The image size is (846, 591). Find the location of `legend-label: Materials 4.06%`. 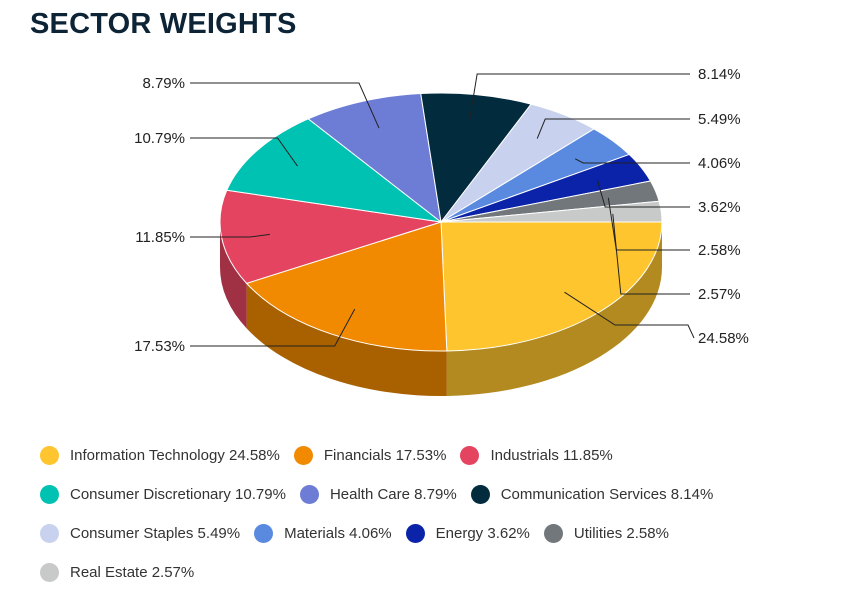

legend-label: Materials 4.06% is located at coordinates (338, 533).